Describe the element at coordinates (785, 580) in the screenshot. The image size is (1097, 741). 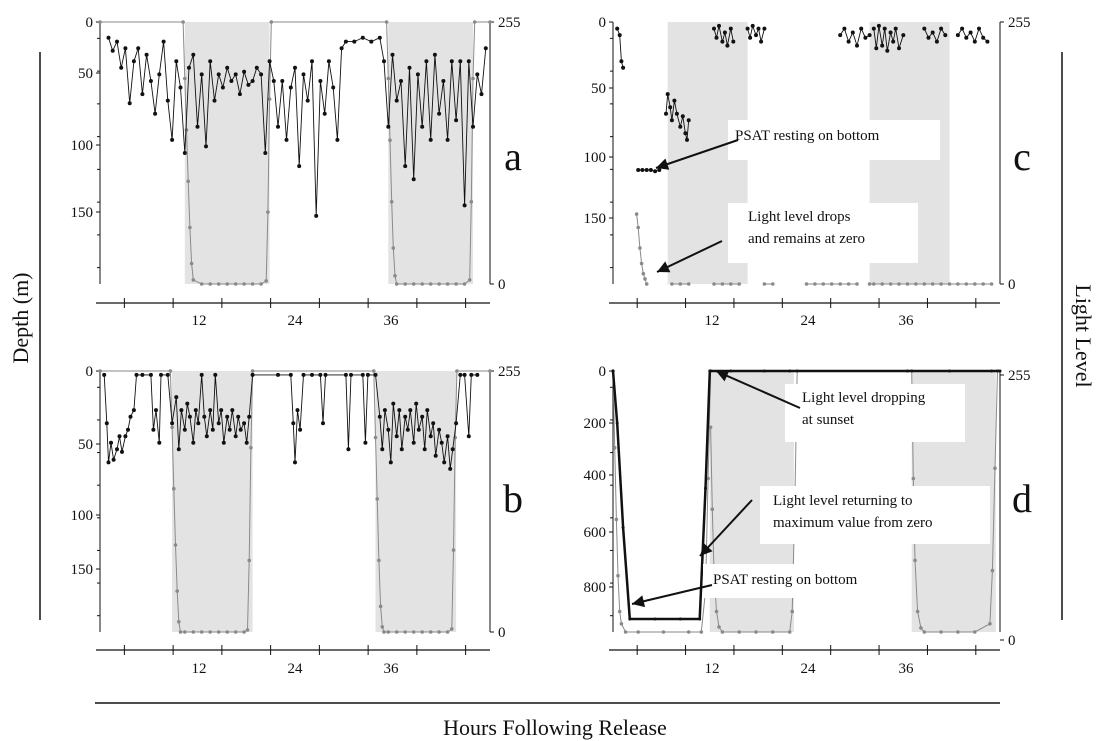
I see `annotation-text: PSAT resting on bottom` at that location.